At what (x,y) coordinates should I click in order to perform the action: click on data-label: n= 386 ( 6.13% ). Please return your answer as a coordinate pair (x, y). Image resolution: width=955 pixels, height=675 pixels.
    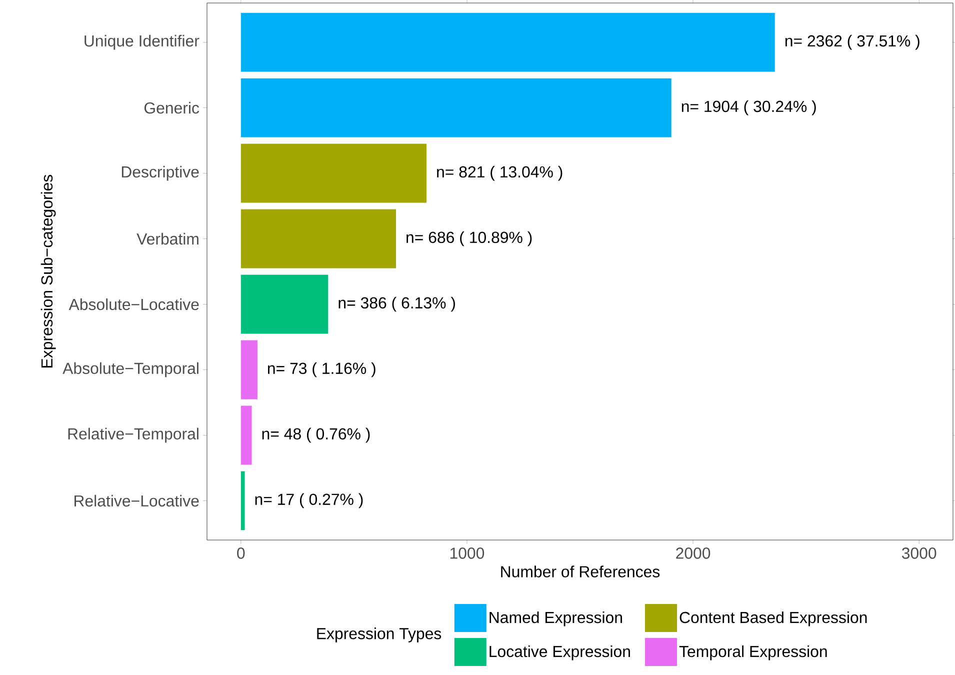
    Looking at the image, I should click on (396, 304).